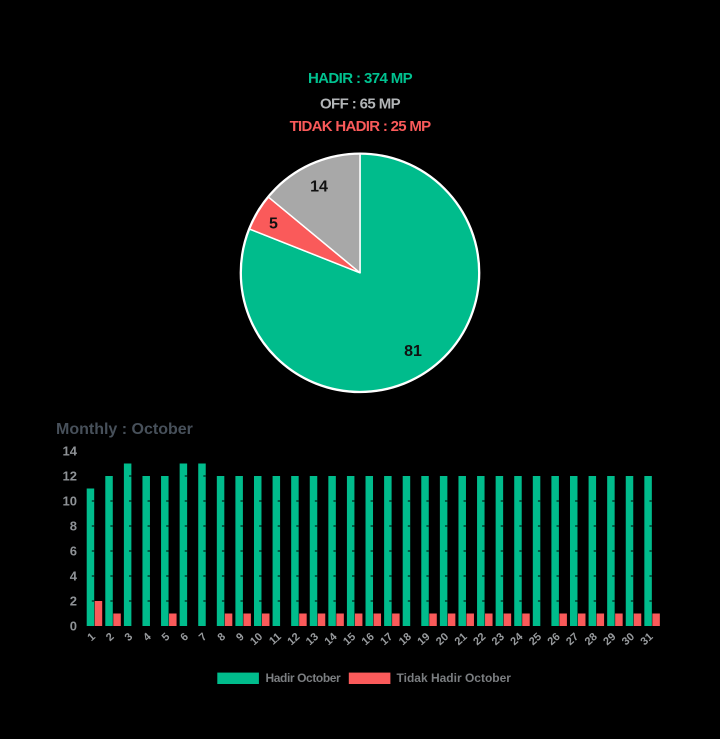 The image size is (720, 739). I want to click on svg-text: 4, so click(74, 576).